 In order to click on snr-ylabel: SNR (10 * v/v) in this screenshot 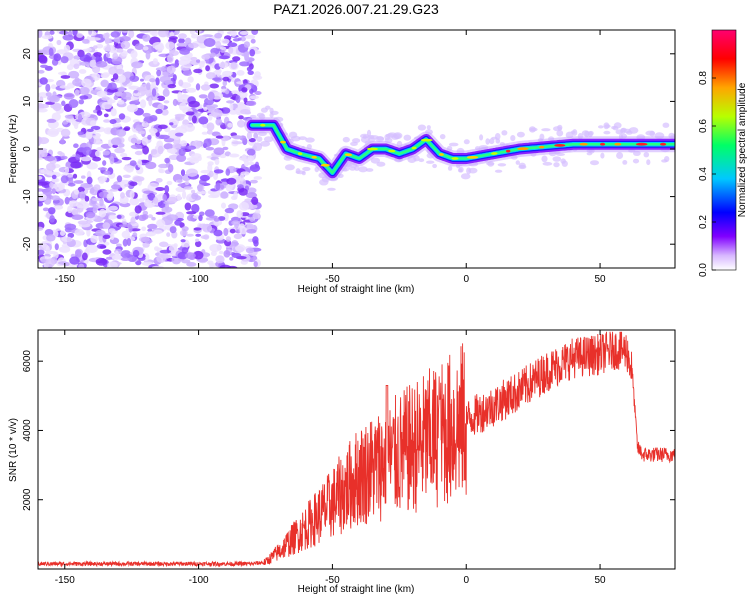, I will do `click(13, 450)`.